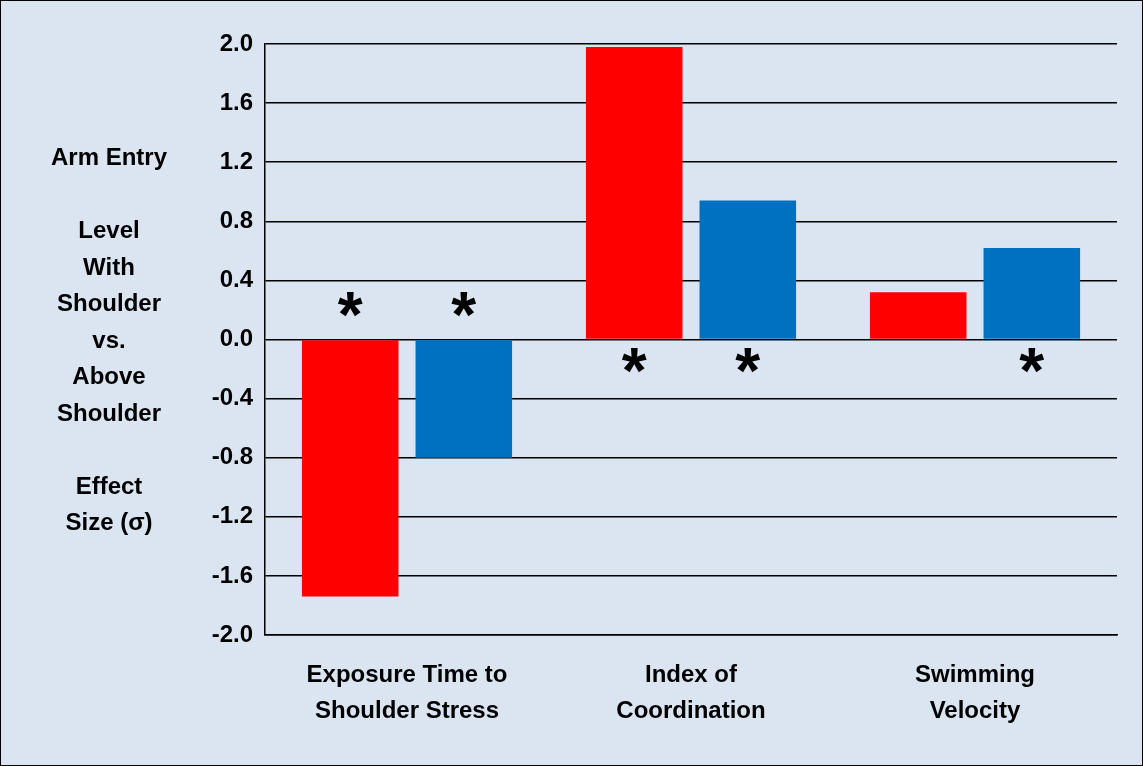  I want to click on y-tick-label: -2.0, so click(232, 633).